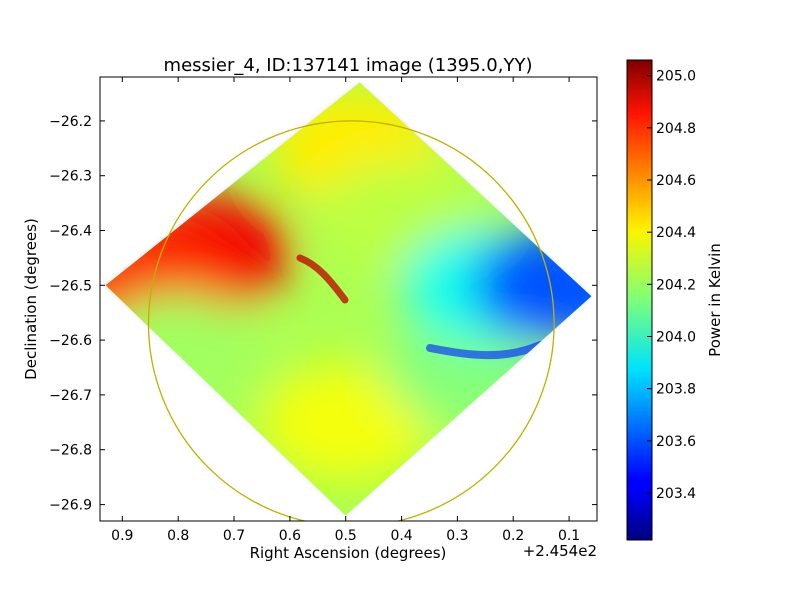  What do you see at coordinates (322, 279) in the screenshot?
I see `heatmap-ridge-detail` at bounding box center [322, 279].